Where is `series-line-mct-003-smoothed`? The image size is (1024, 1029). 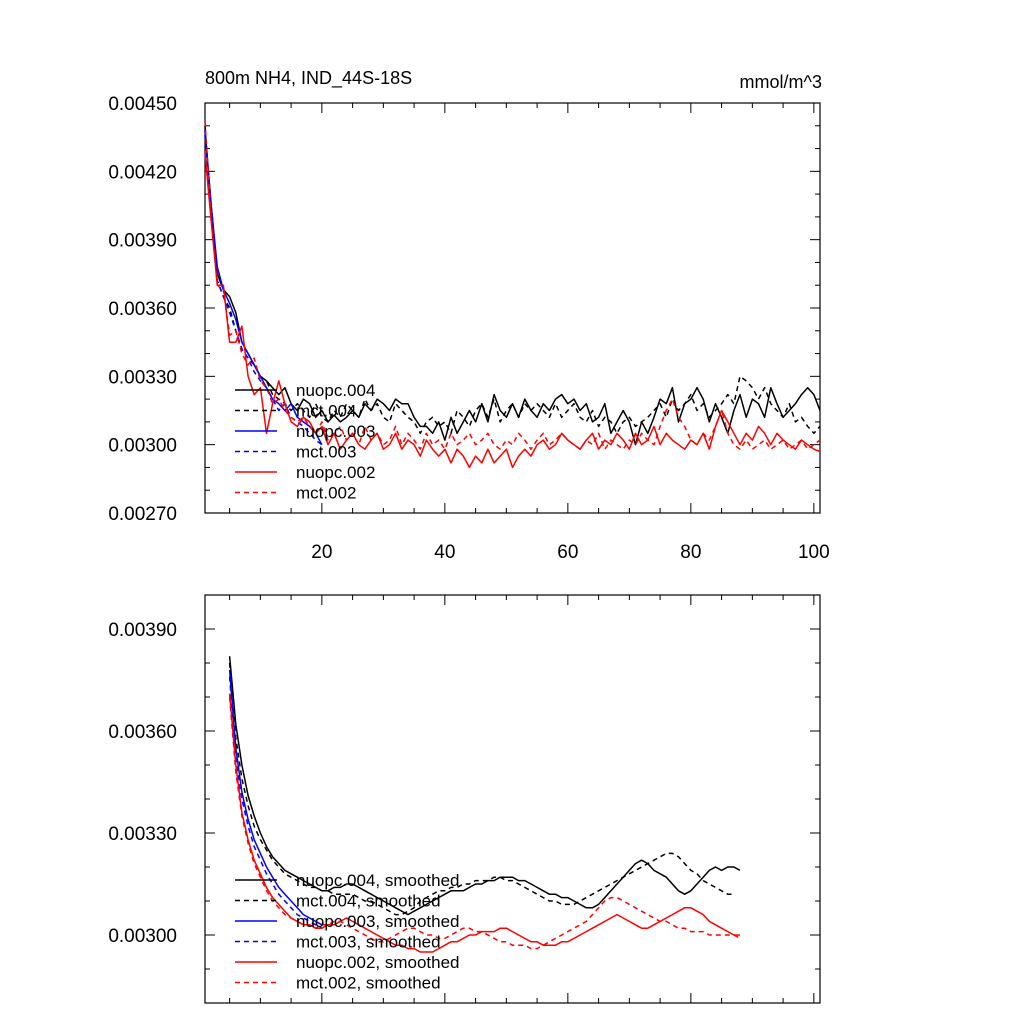 series-line-mct-003-smoothed is located at coordinates (275, 802).